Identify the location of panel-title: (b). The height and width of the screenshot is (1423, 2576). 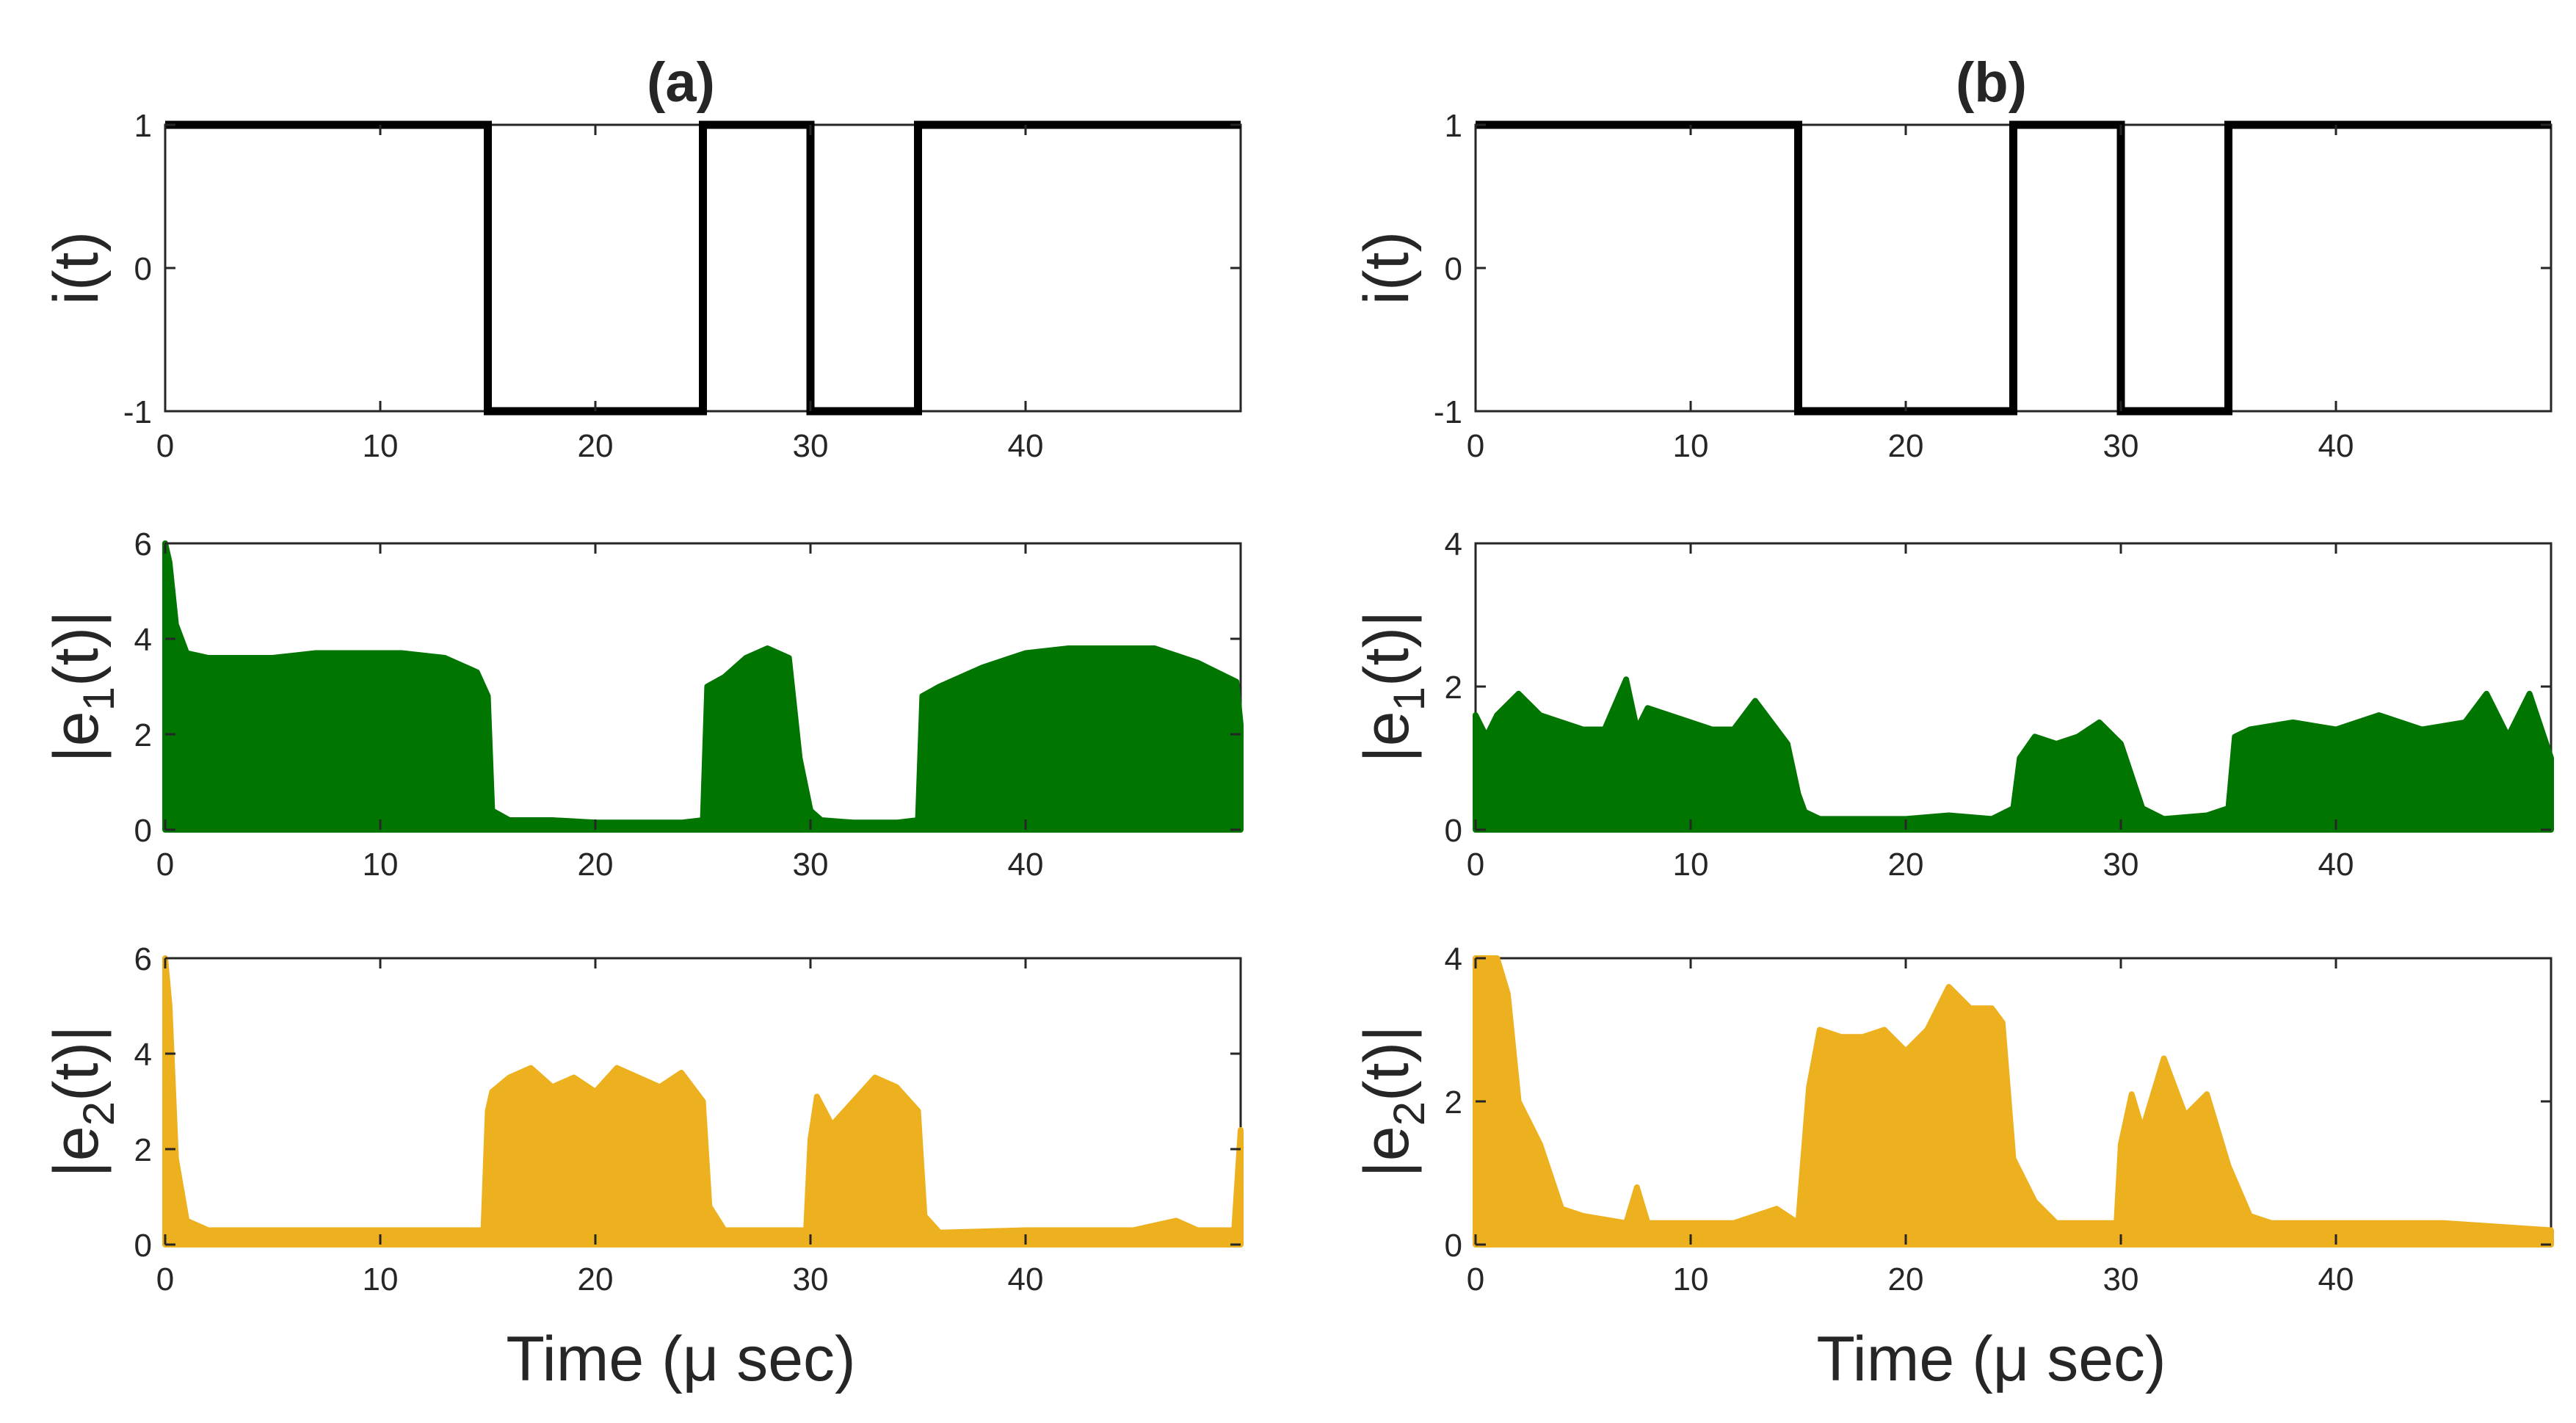
(1992, 82).